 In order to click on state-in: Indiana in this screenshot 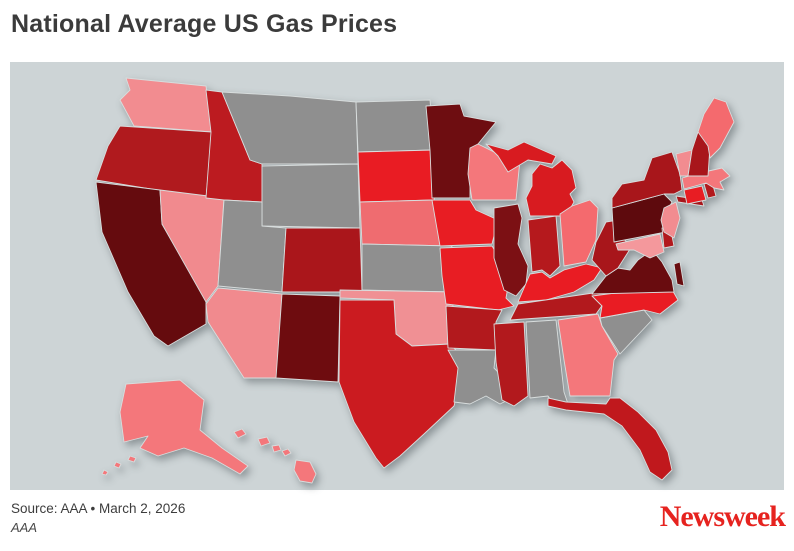, I will do `click(544, 246)`.